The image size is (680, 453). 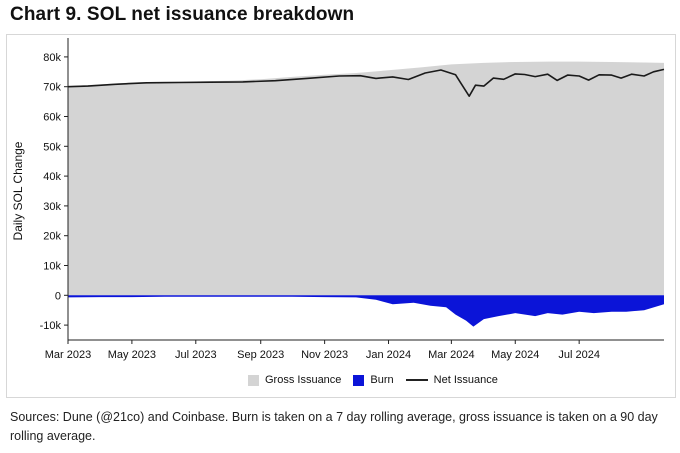 I want to click on x-tick-label: Jan 2024, so click(x=388, y=355).